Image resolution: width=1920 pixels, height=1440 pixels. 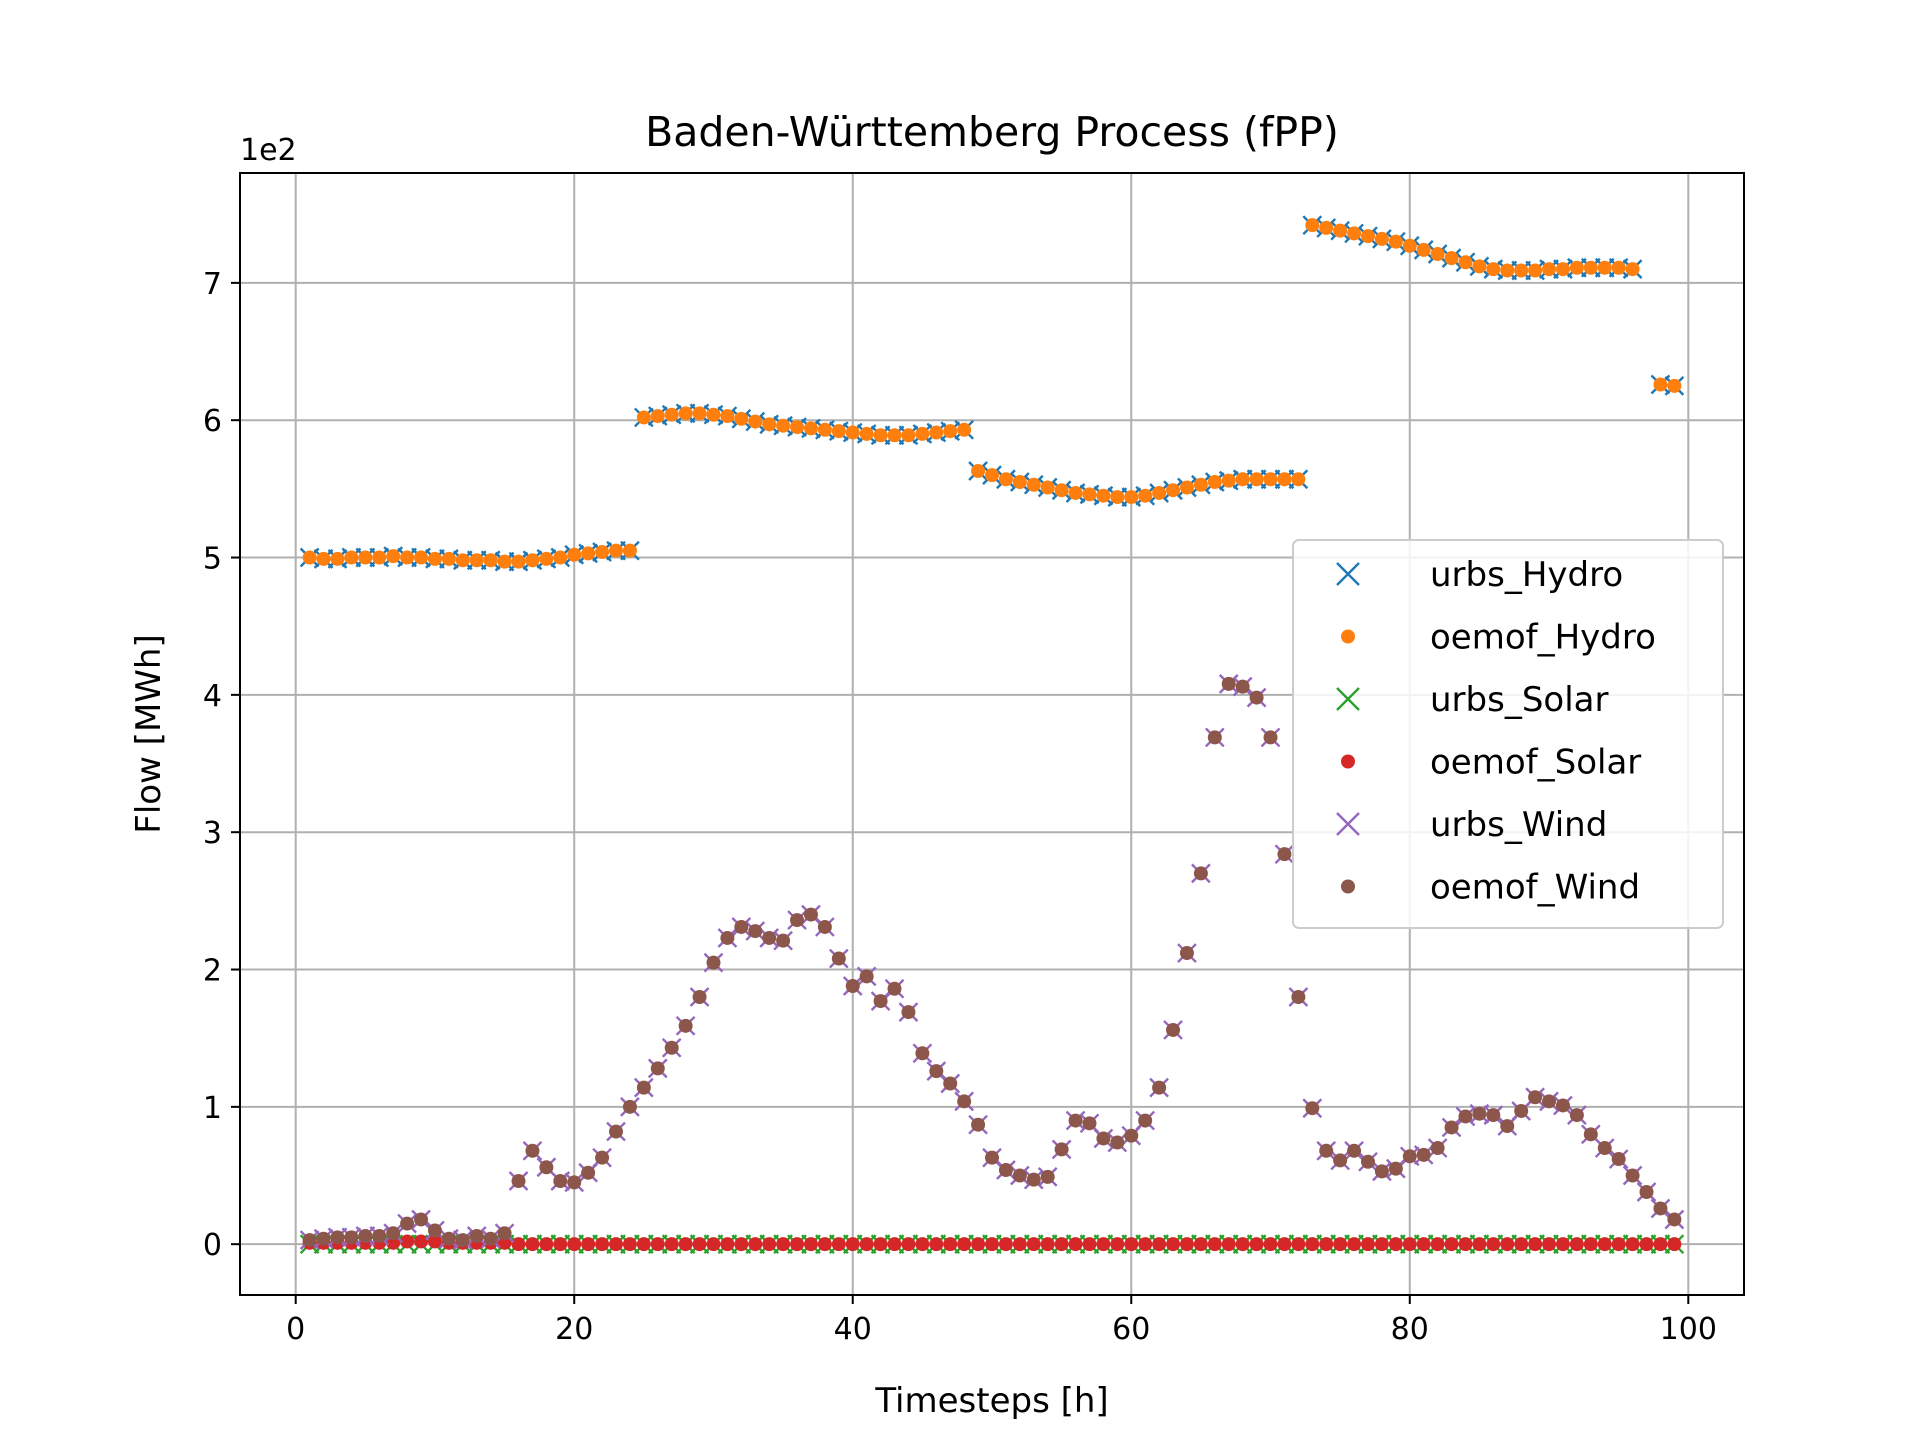 What do you see at coordinates (212, 1245) in the screenshot?
I see `y-tick-label: 0` at bounding box center [212, 1245].